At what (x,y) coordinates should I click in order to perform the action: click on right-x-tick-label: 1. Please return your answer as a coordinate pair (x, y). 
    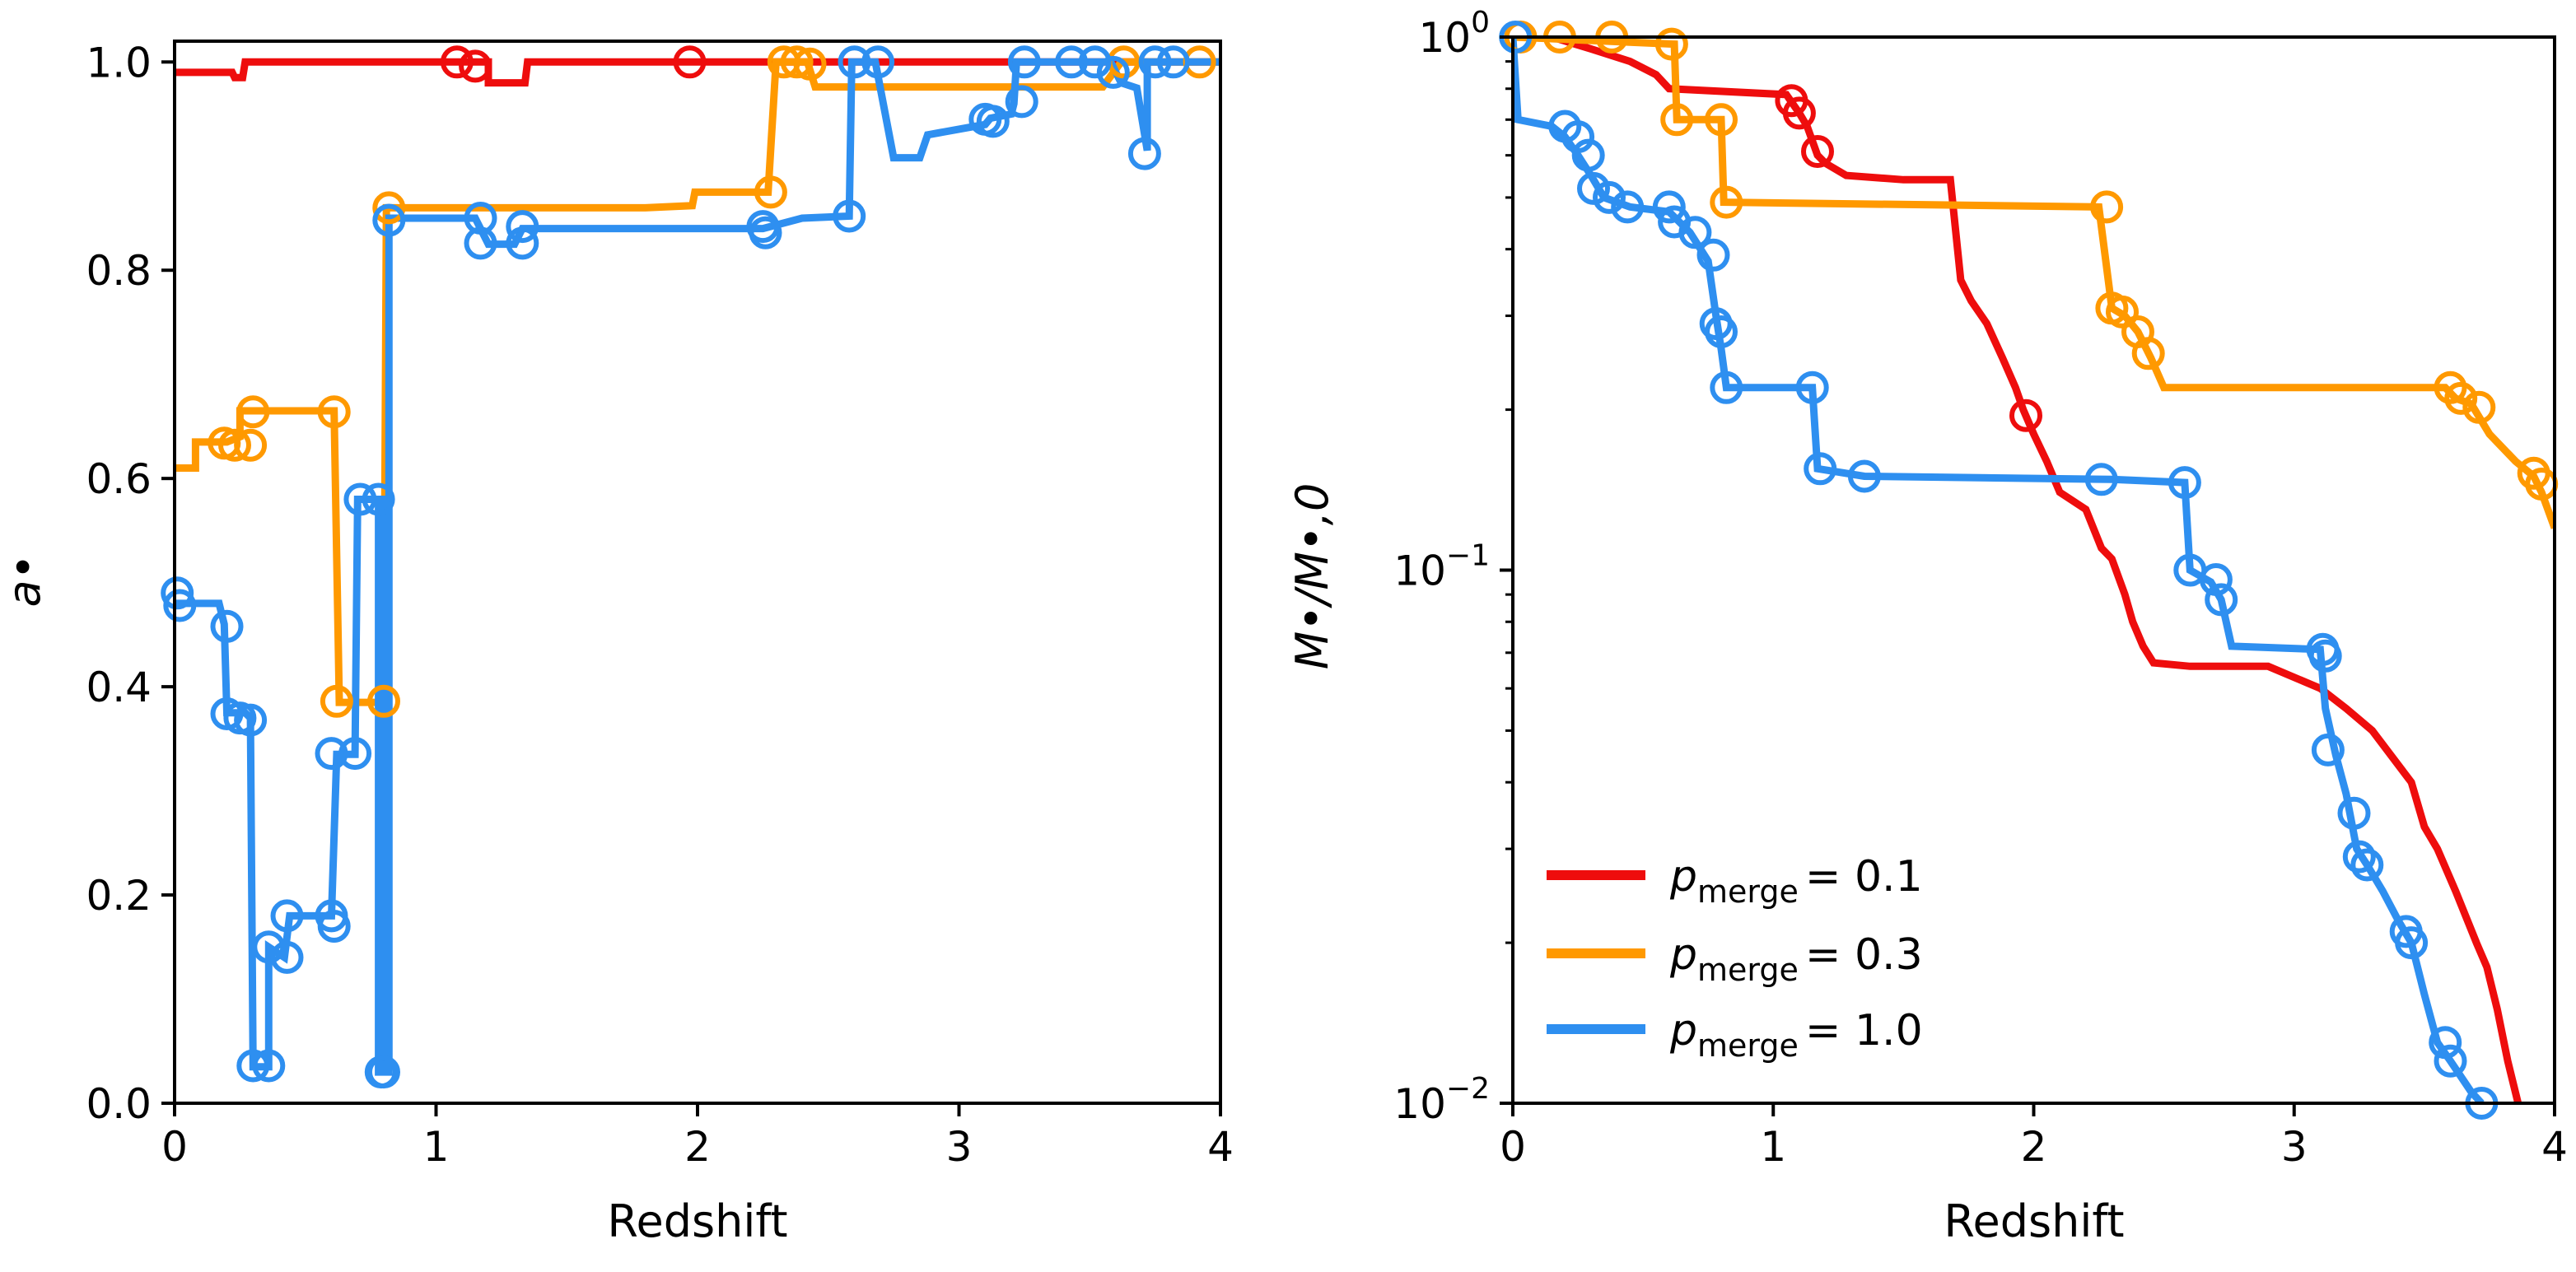
    Looking at the image, I should click on (1773, 1147).